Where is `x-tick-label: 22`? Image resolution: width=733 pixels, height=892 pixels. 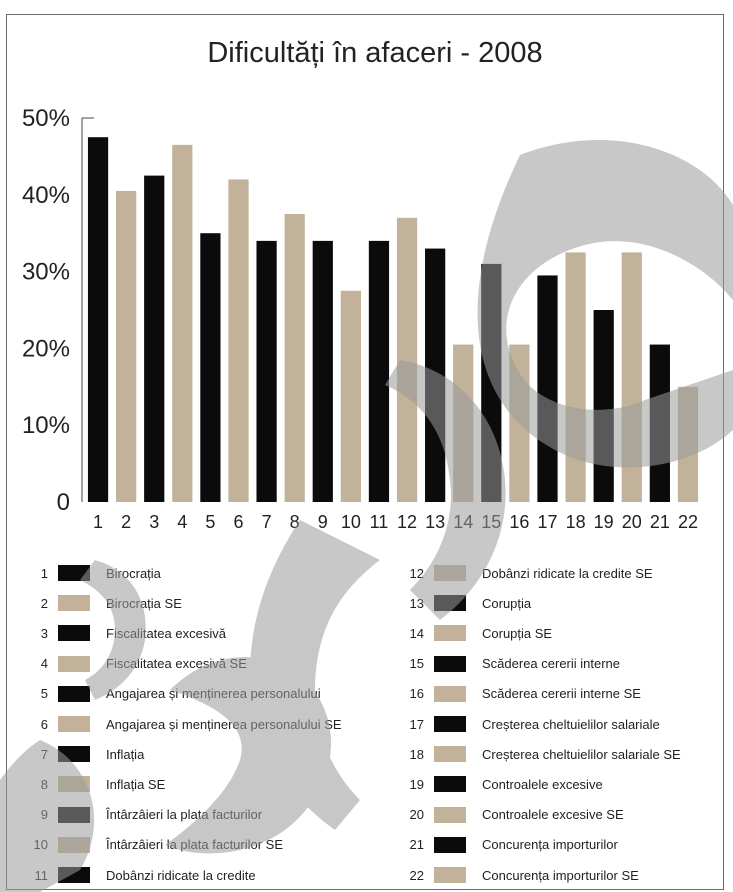
x-tick-label: 22 is located at coordinates (688, 522).